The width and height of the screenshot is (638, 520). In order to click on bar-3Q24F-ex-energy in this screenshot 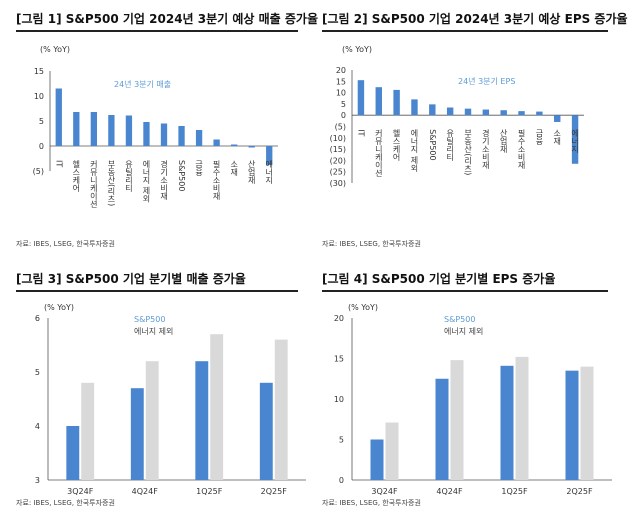, I will do `click(392, 451)`.